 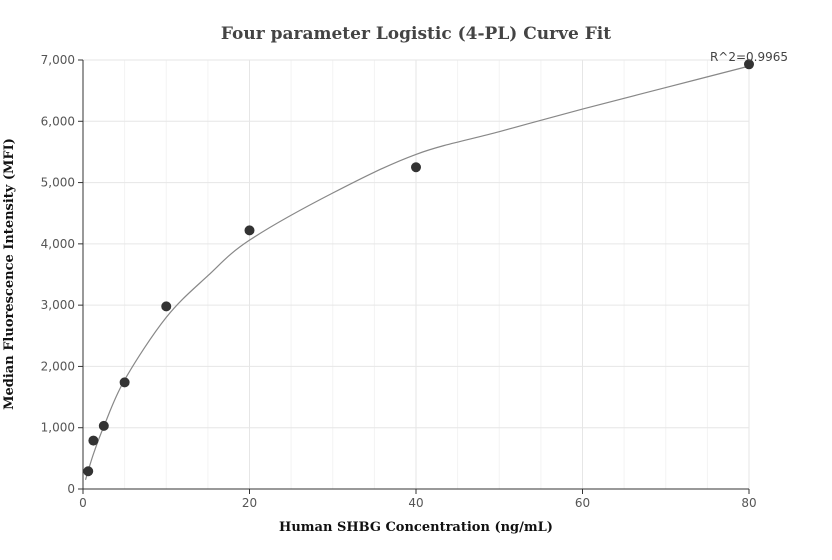 What do you see at coordinates (9, 274) in the screenshot?
I see `y-axis-title: Median Fluorescence Intensity (MFI)` at bounding box center [9, 274].